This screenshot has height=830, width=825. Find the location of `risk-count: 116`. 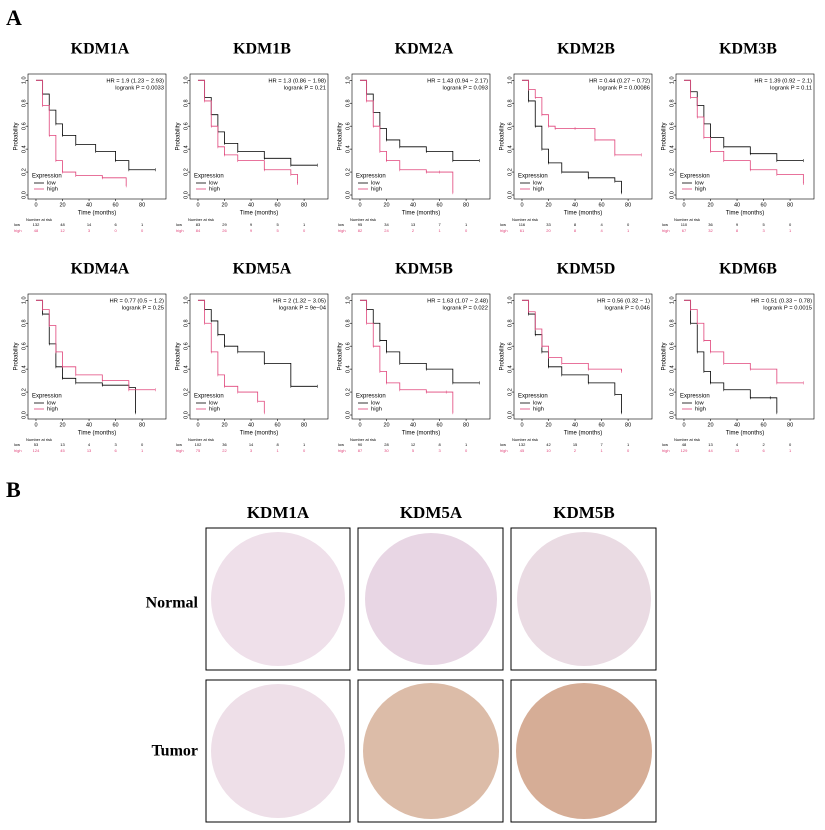

risk-count: 116 is located at coordinates (522, 224).